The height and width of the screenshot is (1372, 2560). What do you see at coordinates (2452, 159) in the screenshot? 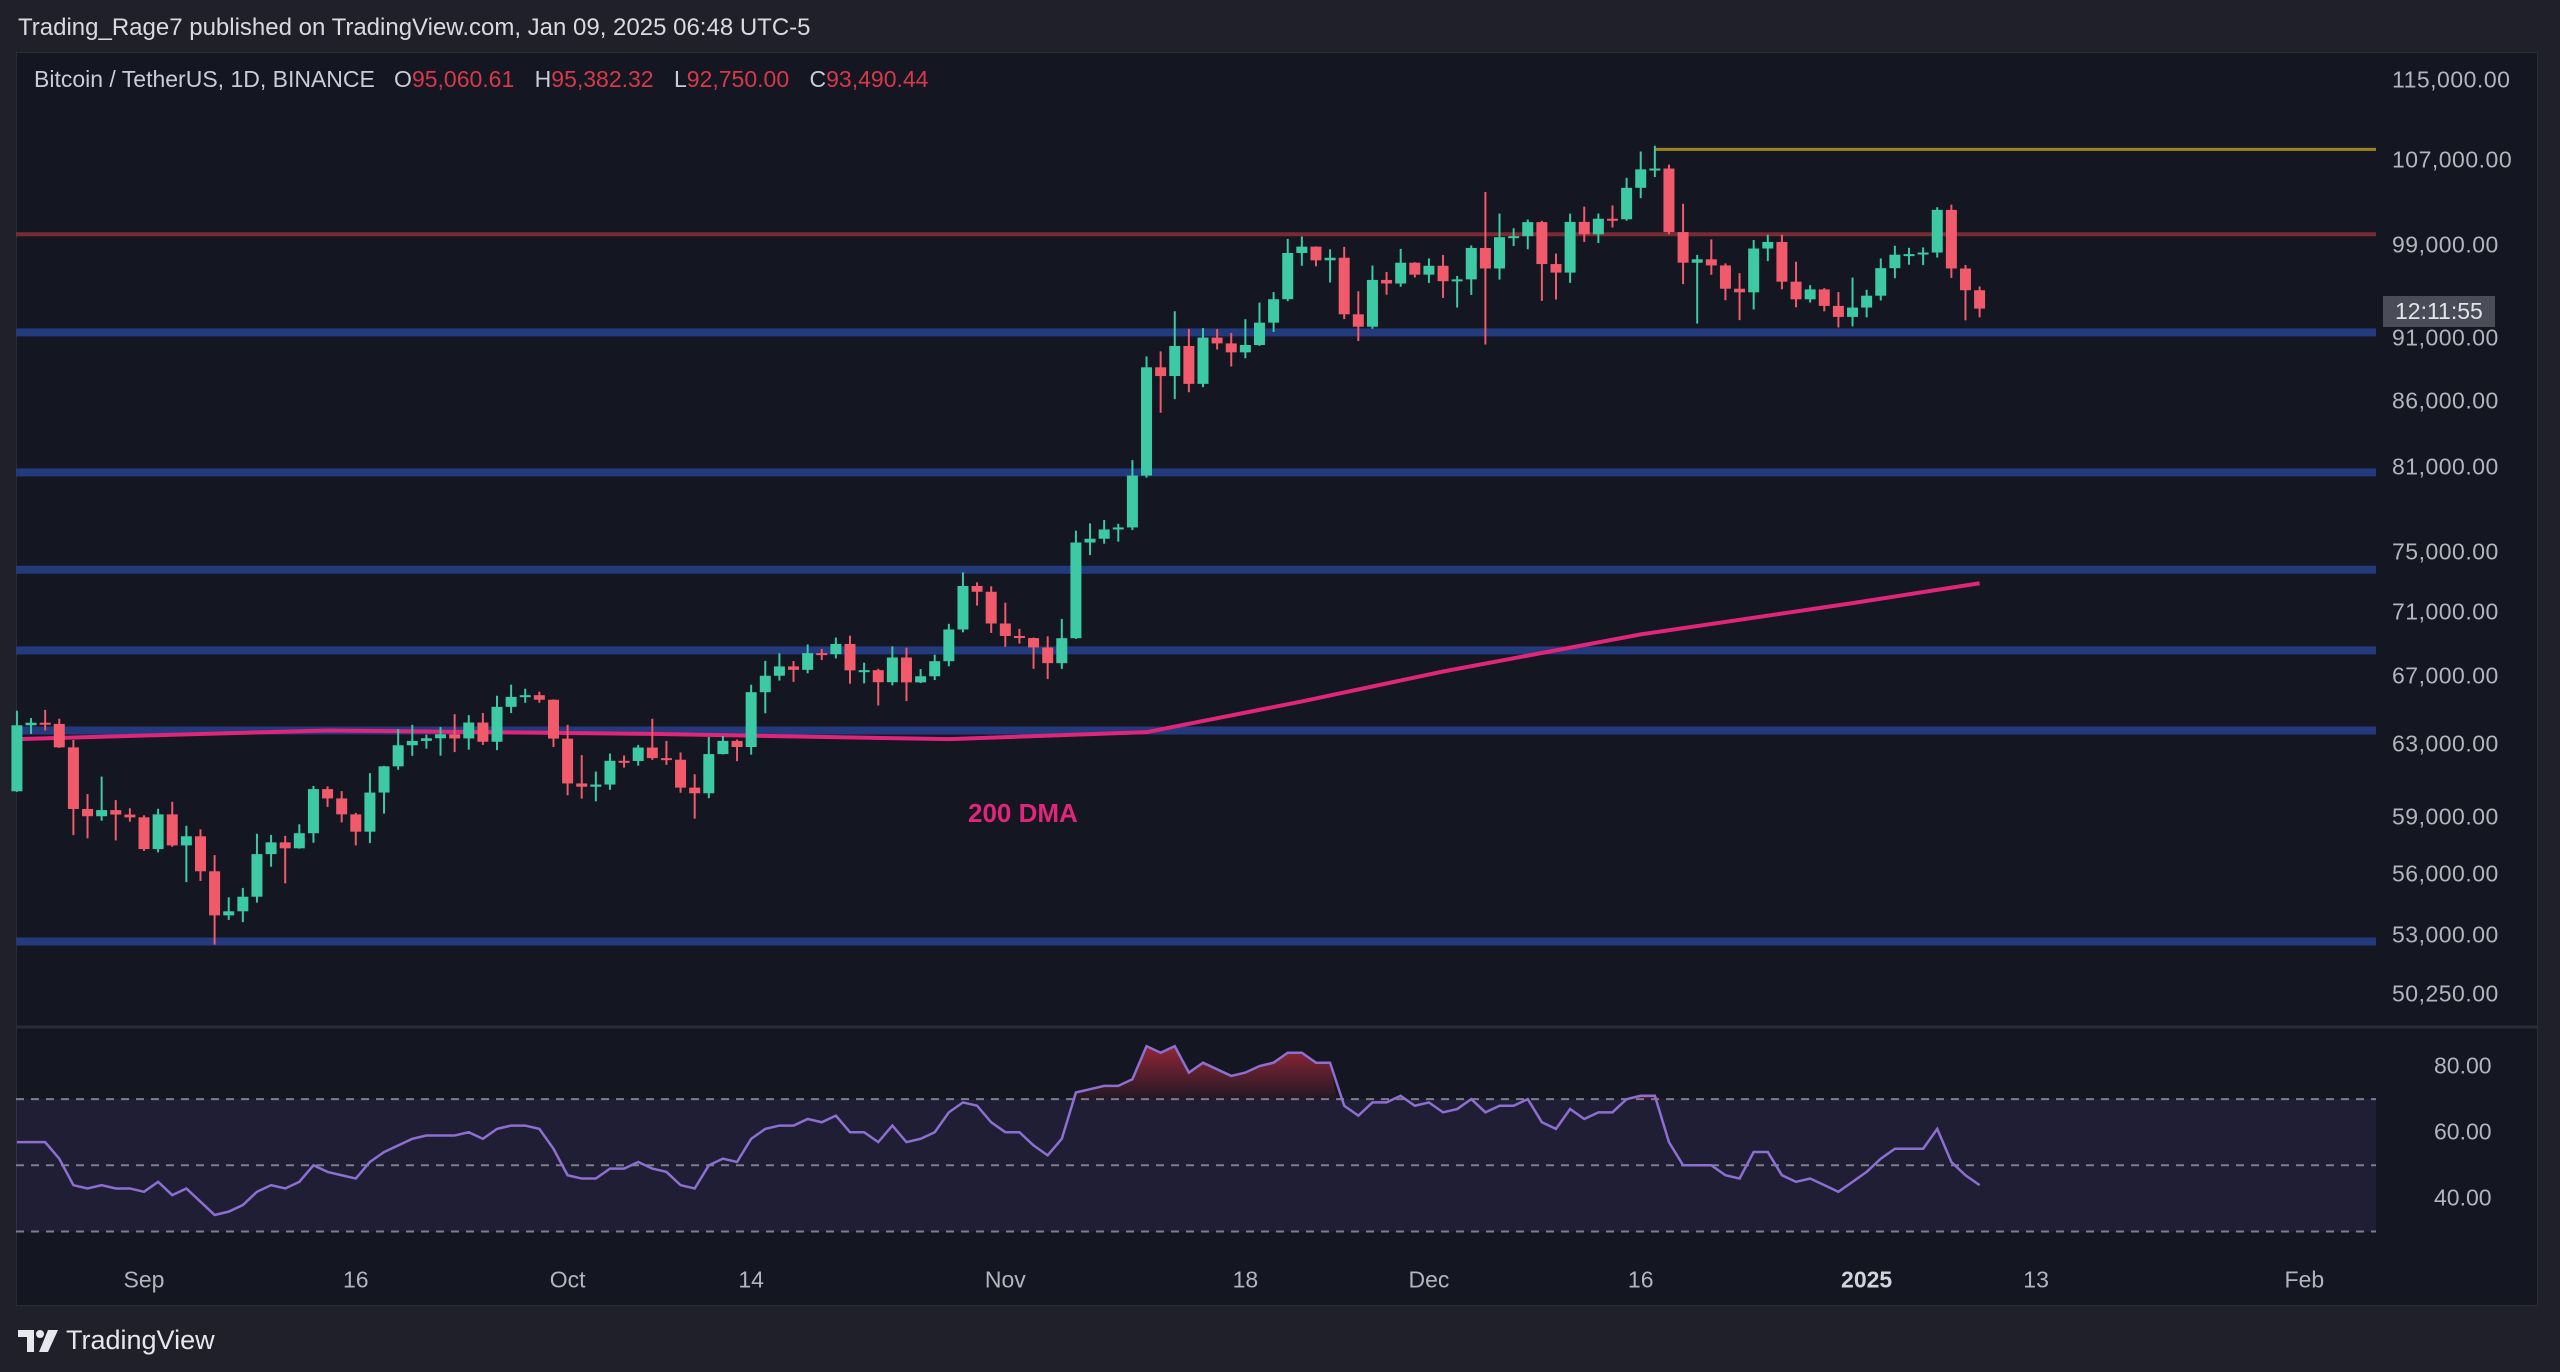
I see `price-tick: 107,000.00` at bounding box center [2452, 159].